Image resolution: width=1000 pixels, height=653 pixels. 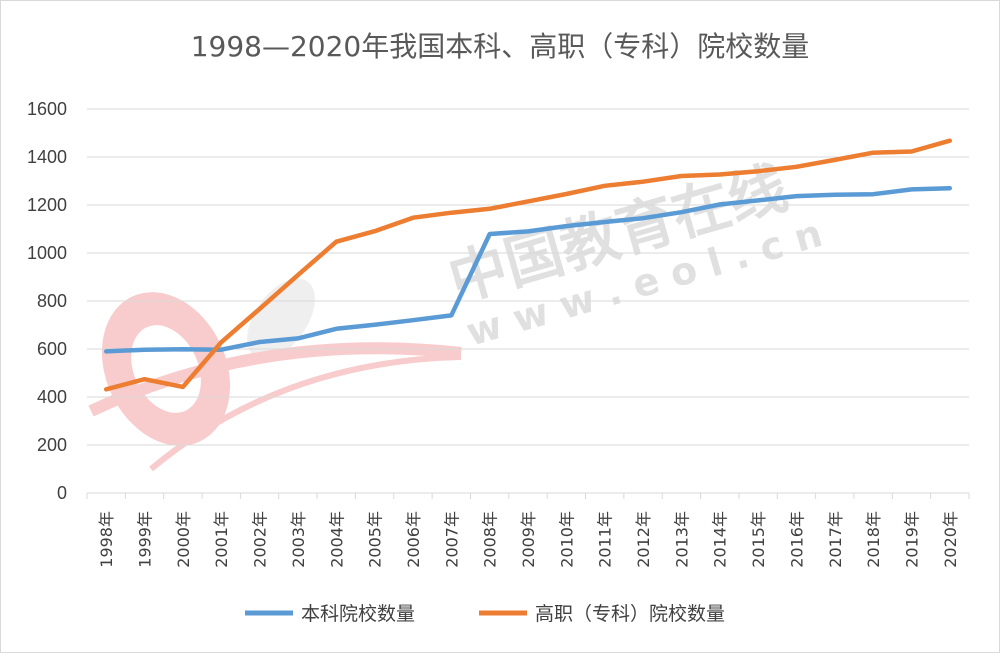 What do you see at coordinates (605, 539) in the screenshot?
I see `x-tick-label: 2011年` at bounding box center [605, 539].